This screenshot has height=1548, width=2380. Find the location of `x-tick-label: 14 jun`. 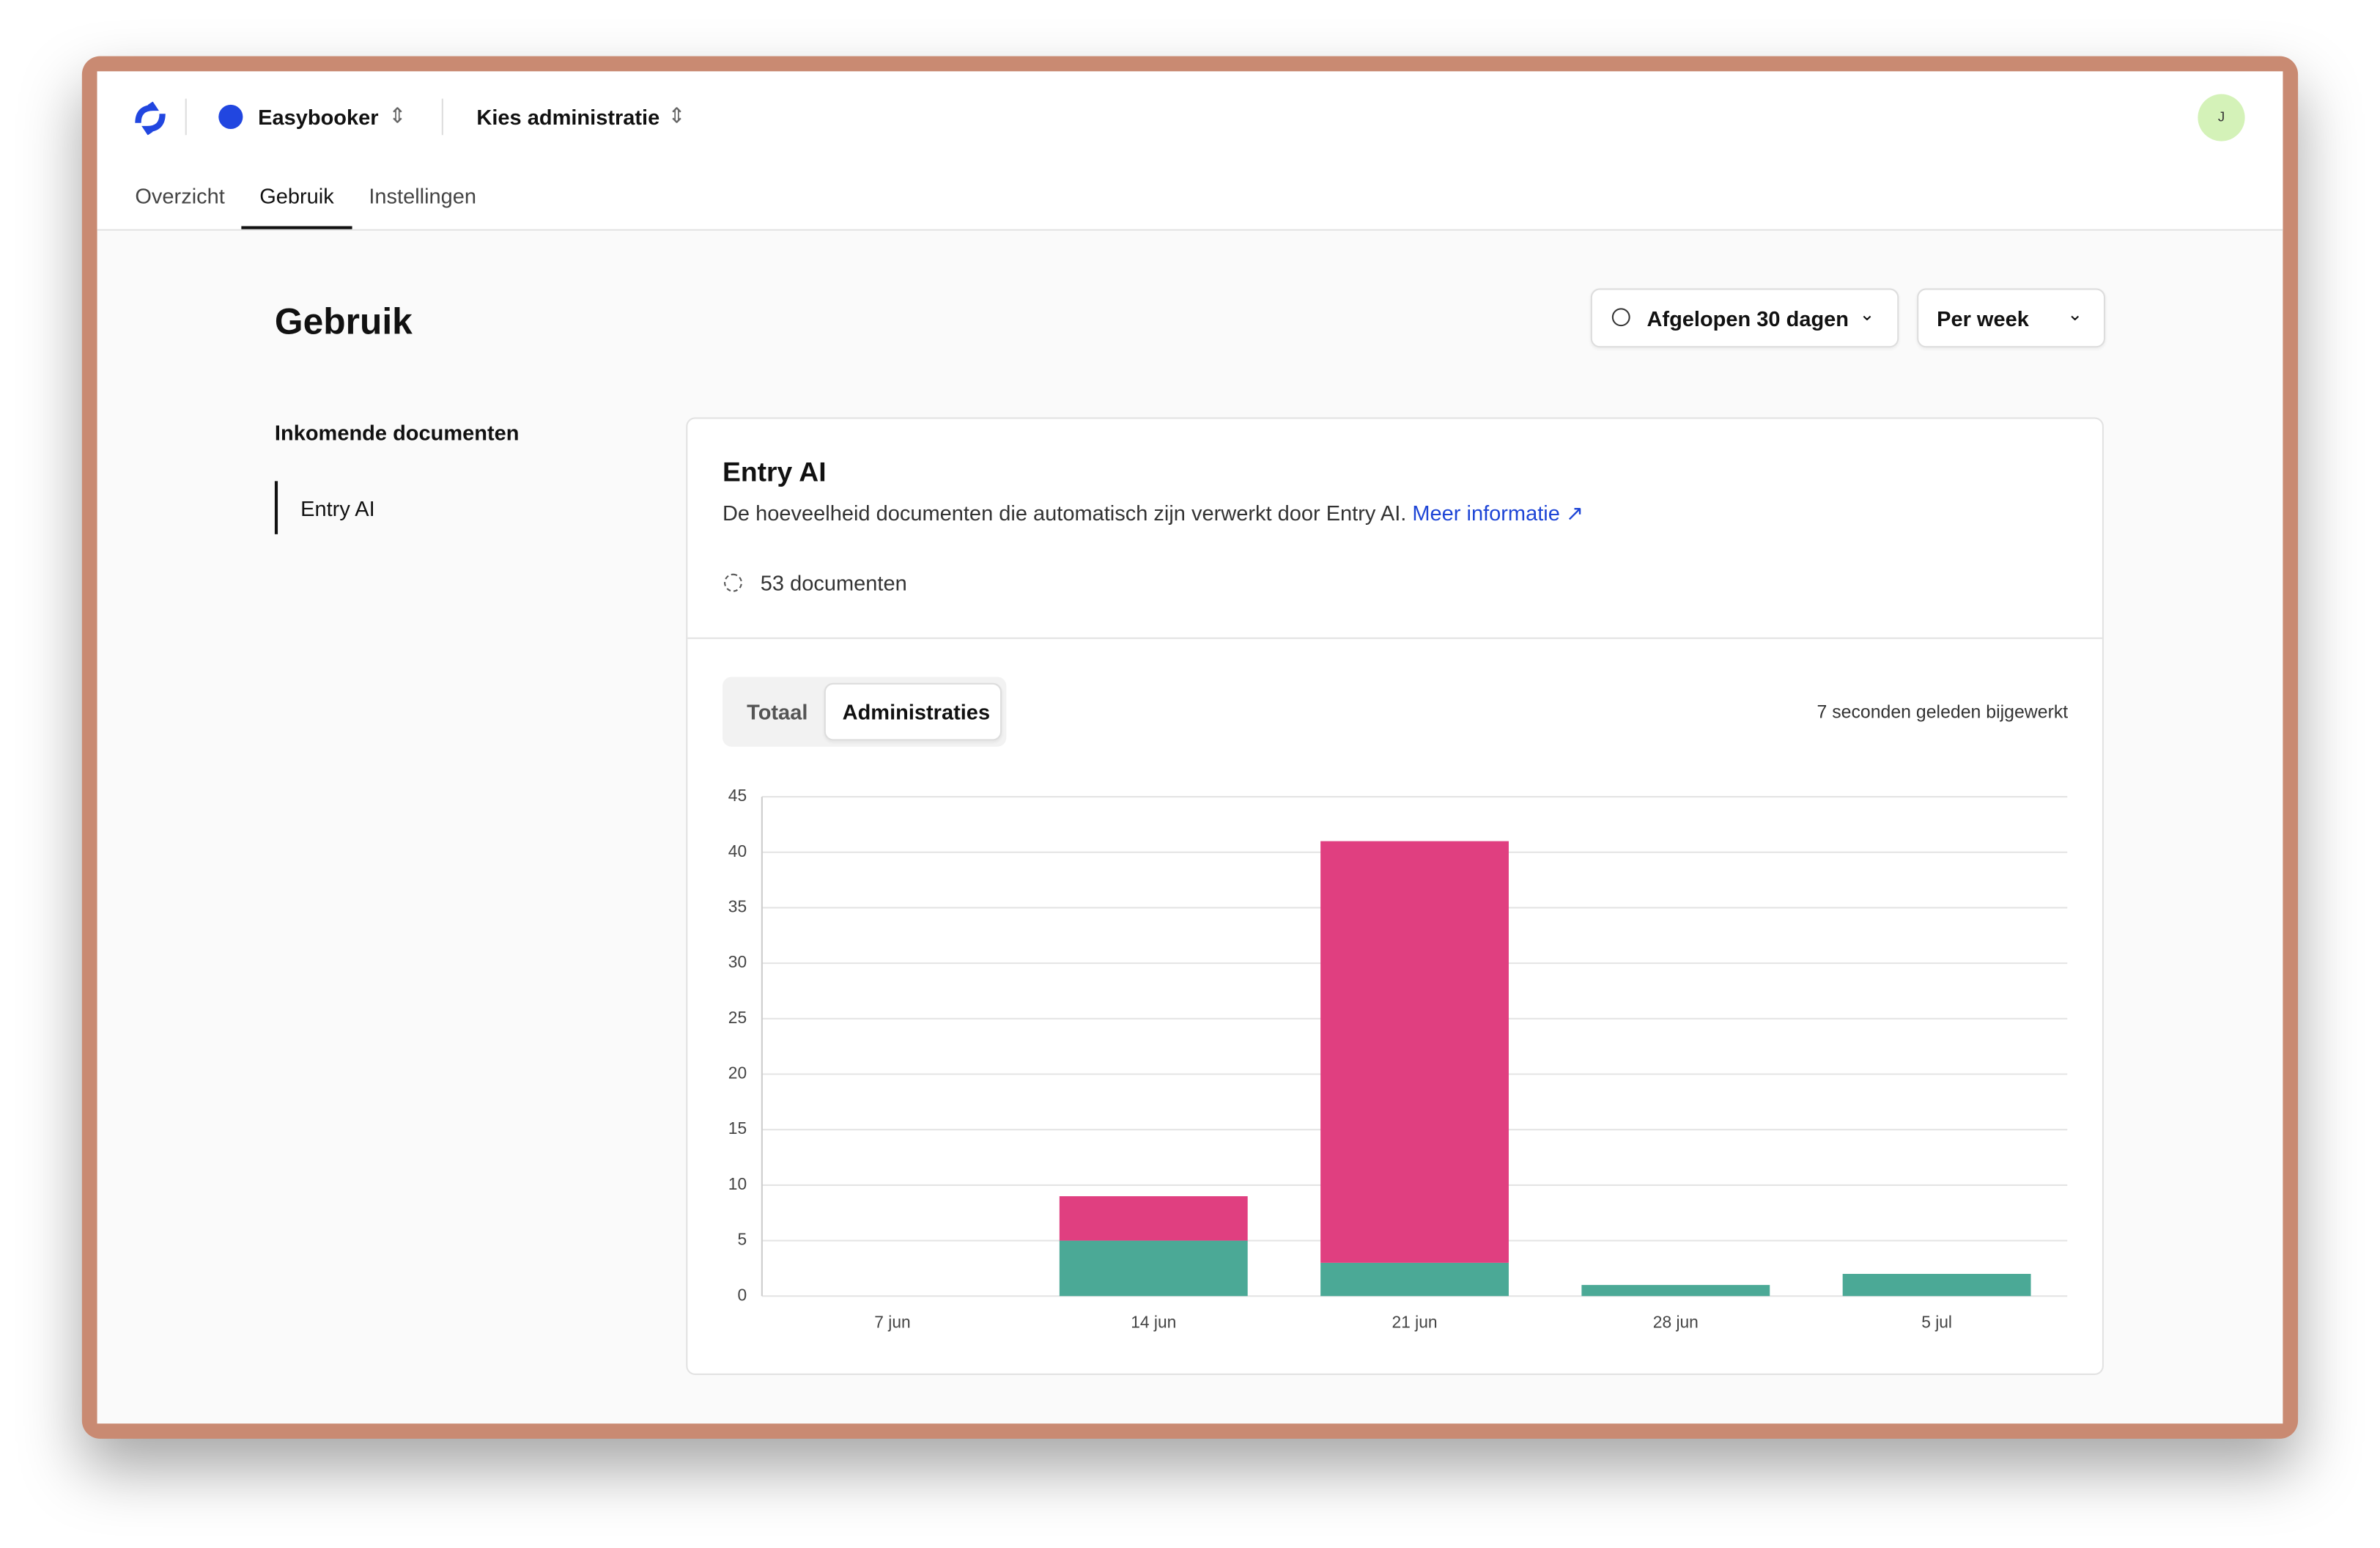

x-tick-label: 14 jun is located at coordinates (1153, 1322).